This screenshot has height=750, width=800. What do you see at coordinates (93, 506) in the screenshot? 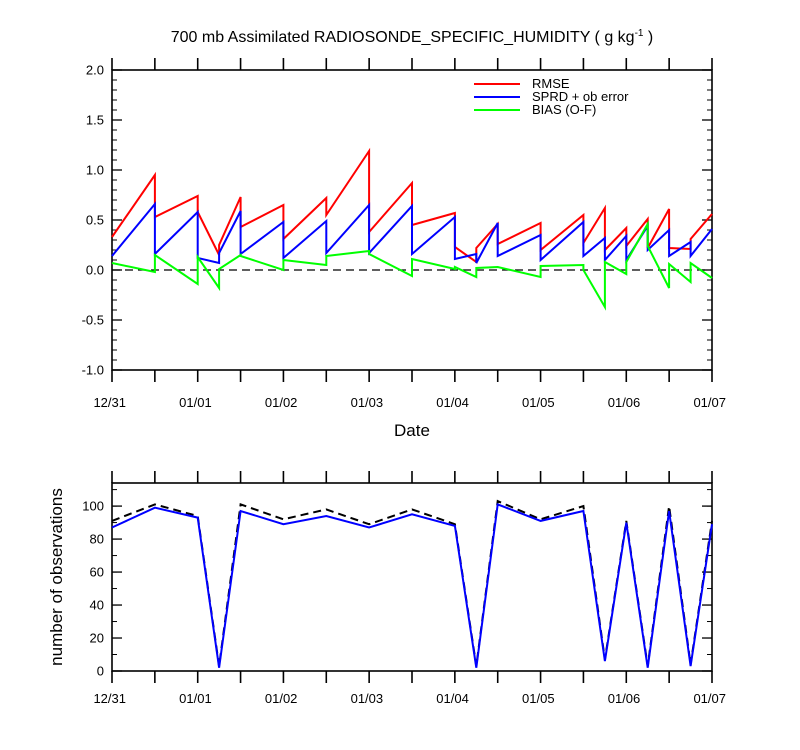
I see `y-tick-label: 100` at bounding box center [93, 506].